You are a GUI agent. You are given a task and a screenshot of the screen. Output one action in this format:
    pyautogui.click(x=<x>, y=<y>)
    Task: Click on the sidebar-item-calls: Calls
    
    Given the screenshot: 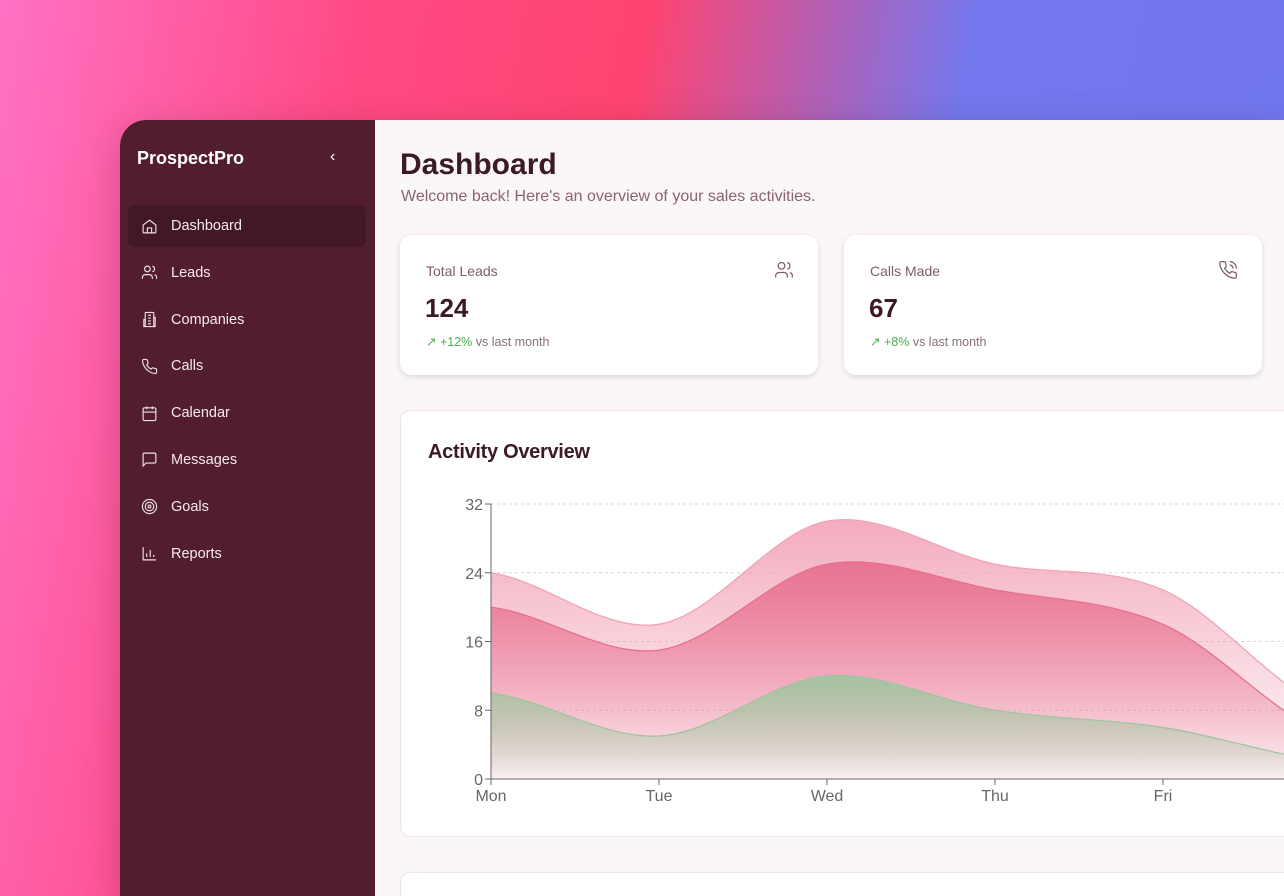 What is the action you would take?
    pyautogui.click(x=247, y=366)
    